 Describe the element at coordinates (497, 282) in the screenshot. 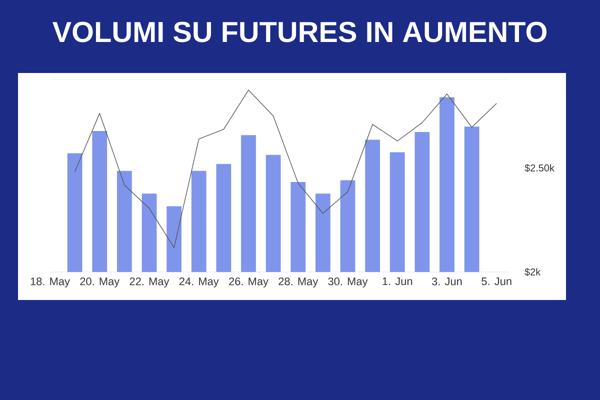

I see `x-tick-label: 5. Jun` at that location.